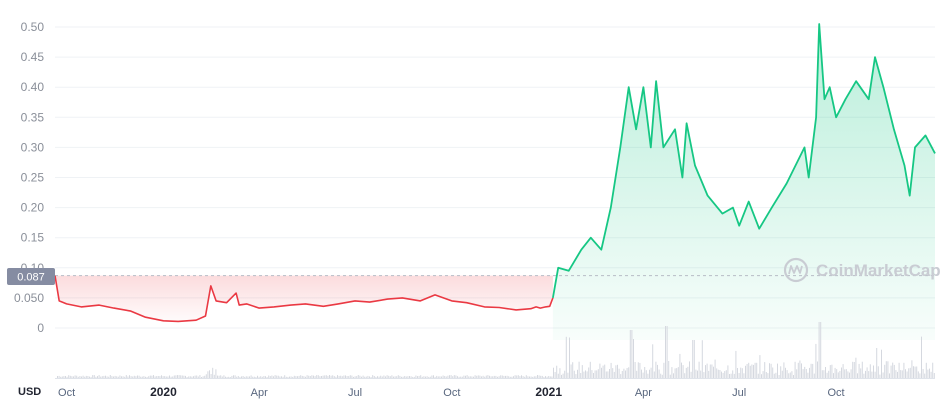 The width and height of the screenshot is (940, 407). I want to click on y-tick-label: 0.50, so click(33, 27).